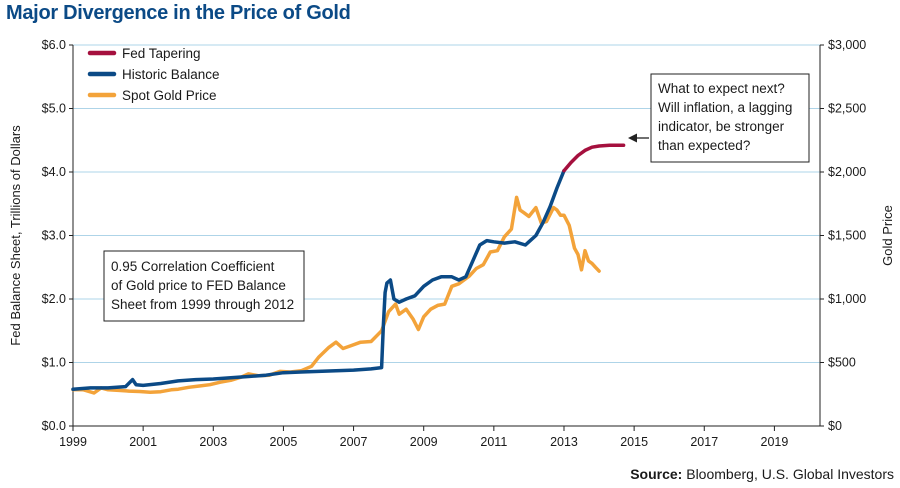 The width and height of the screenshot is (900, 488). Describe the element at coordinates (15, 235) in the screenshot. I see `y-left-axis-title: Fed Balance Sheet, Trillions of Dollars` at that location.